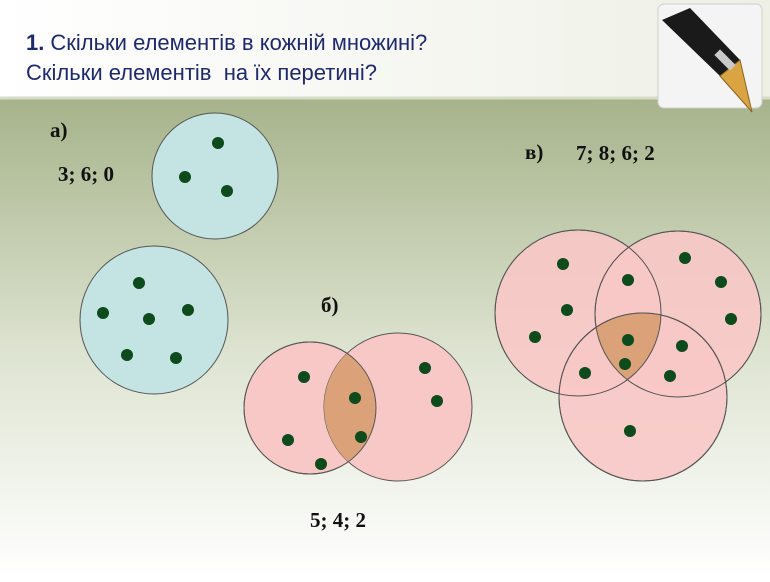  I want to click on answer: 3; 6; 0, so click(86, 174).